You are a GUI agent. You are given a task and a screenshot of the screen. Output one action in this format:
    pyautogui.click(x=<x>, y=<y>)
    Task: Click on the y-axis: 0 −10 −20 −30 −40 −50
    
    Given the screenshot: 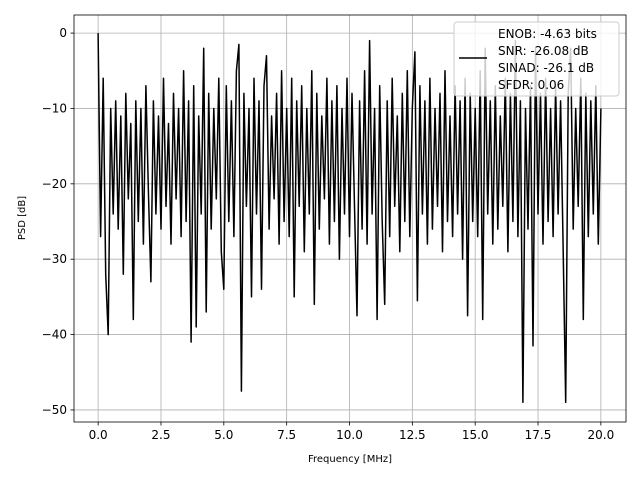 What is the action you would take?
    pyautogui.click(x=58, y=221)
    